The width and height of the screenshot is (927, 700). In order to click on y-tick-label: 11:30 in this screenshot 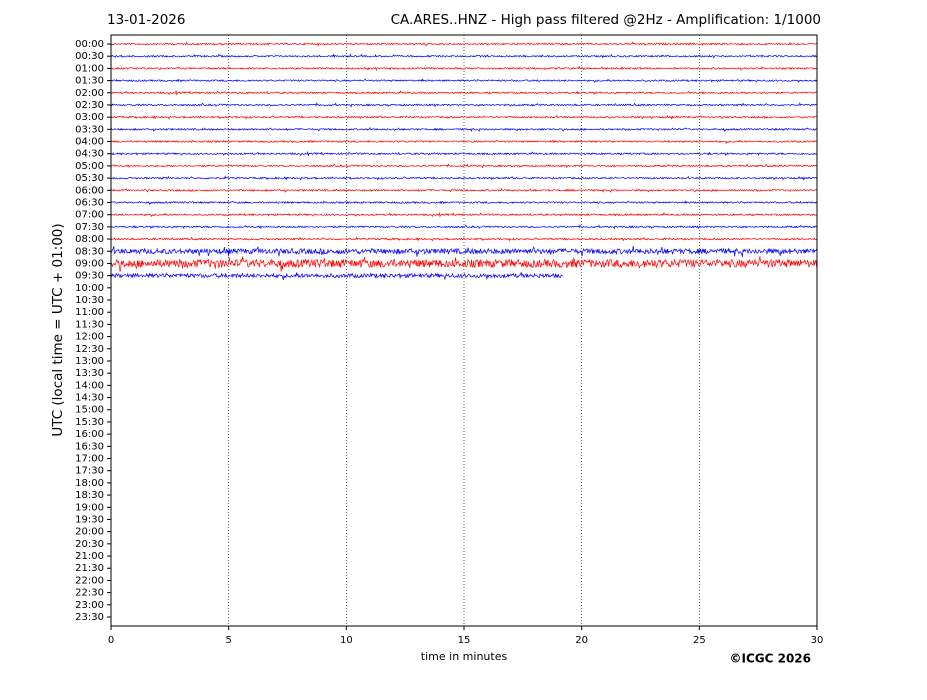, I will do `click(89, 324)`.